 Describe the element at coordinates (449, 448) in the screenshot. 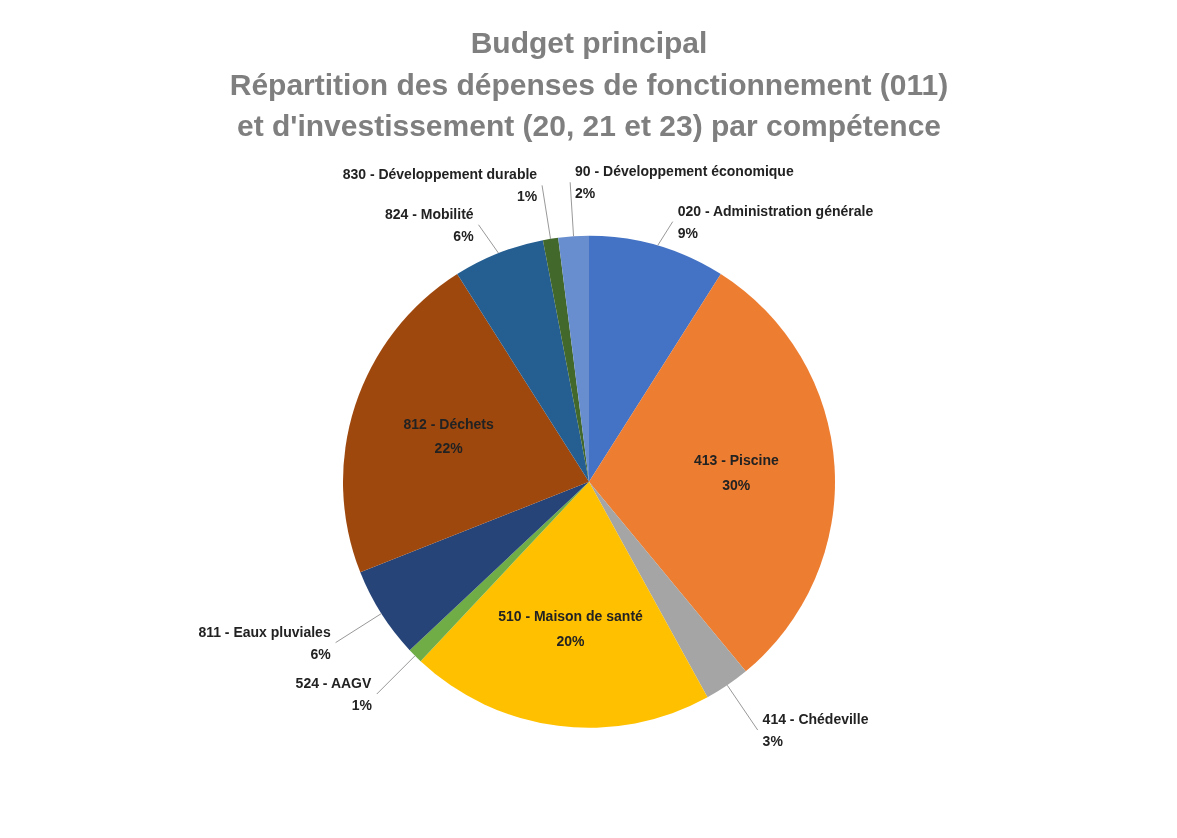

I see `data-label: 22%` at that location.